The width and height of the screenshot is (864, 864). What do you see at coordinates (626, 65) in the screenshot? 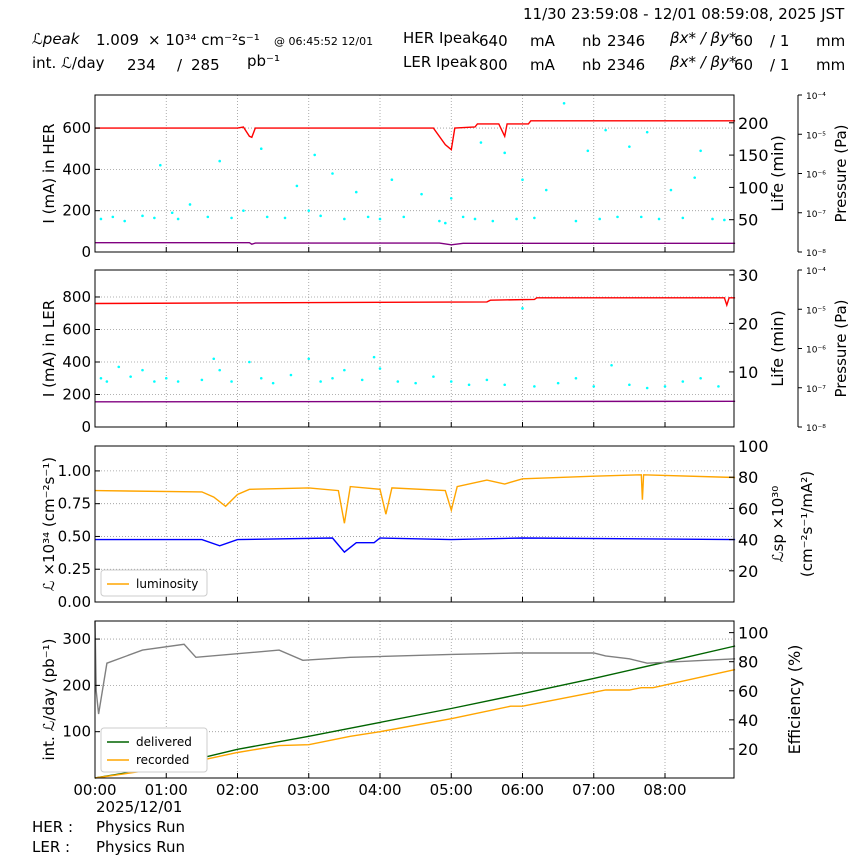
I see `ler-nb-value: 2346` at bounding box center [626, 65].